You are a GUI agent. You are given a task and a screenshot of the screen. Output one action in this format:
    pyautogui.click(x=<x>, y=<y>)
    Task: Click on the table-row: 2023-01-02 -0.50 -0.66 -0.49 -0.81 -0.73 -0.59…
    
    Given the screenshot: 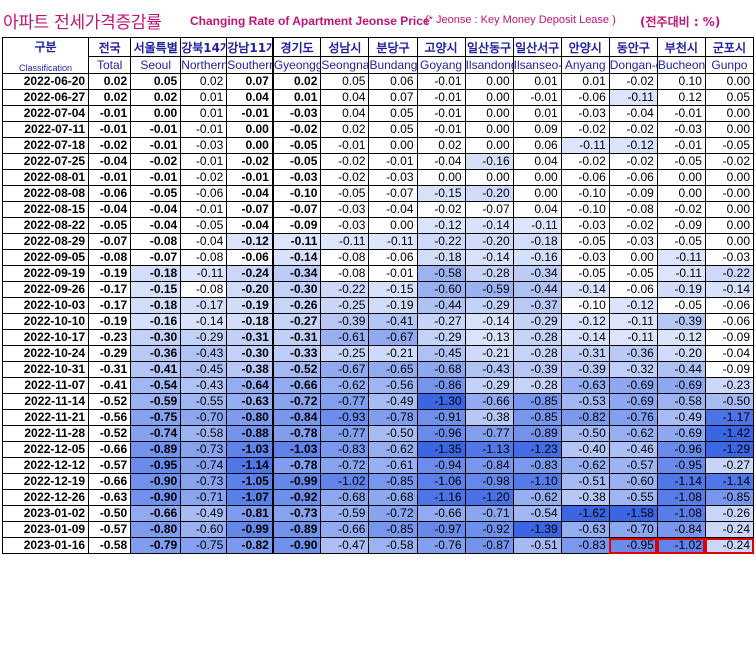 What is the action you would take?
    pyautogui.click(x=378, y=513)
    